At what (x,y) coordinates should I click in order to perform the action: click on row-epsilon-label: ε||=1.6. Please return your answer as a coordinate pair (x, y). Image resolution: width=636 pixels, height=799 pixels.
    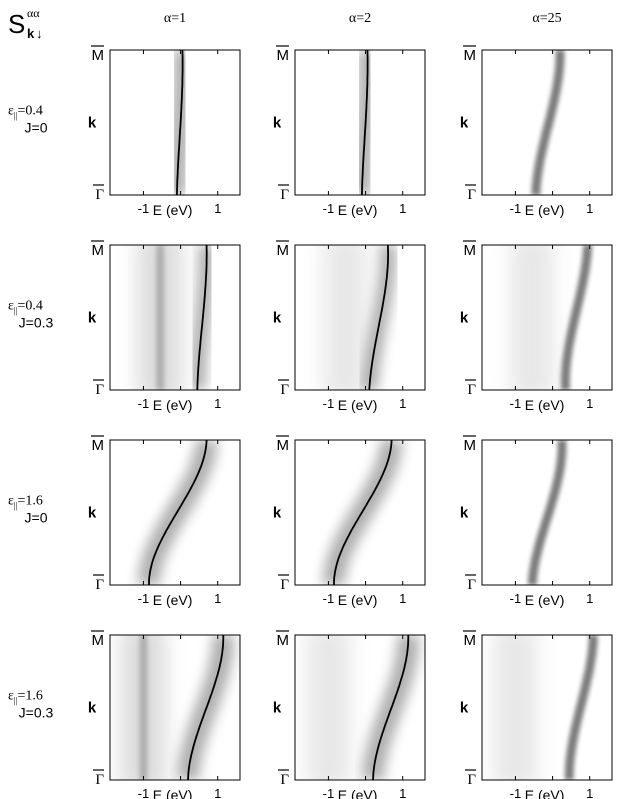
    Looking at the image, I should click on (25, 697).